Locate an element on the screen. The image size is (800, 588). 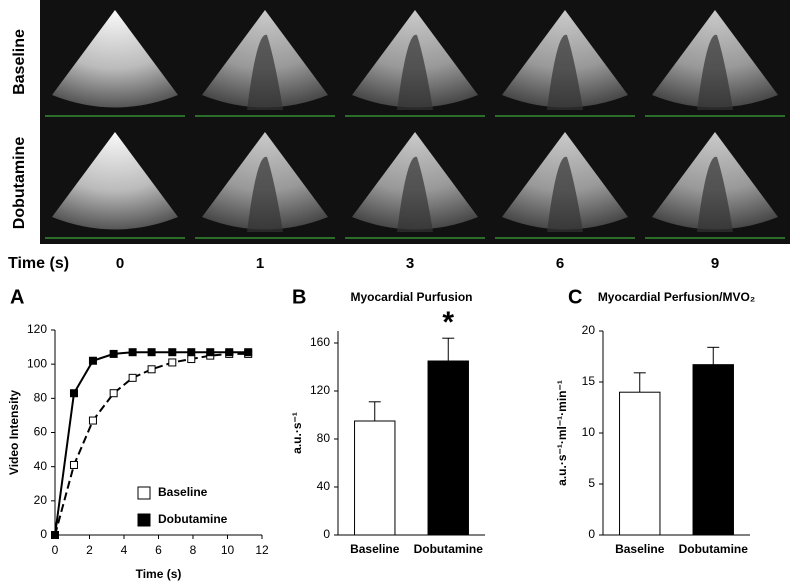
panel-letter: B is located at coordinates (299, 297).